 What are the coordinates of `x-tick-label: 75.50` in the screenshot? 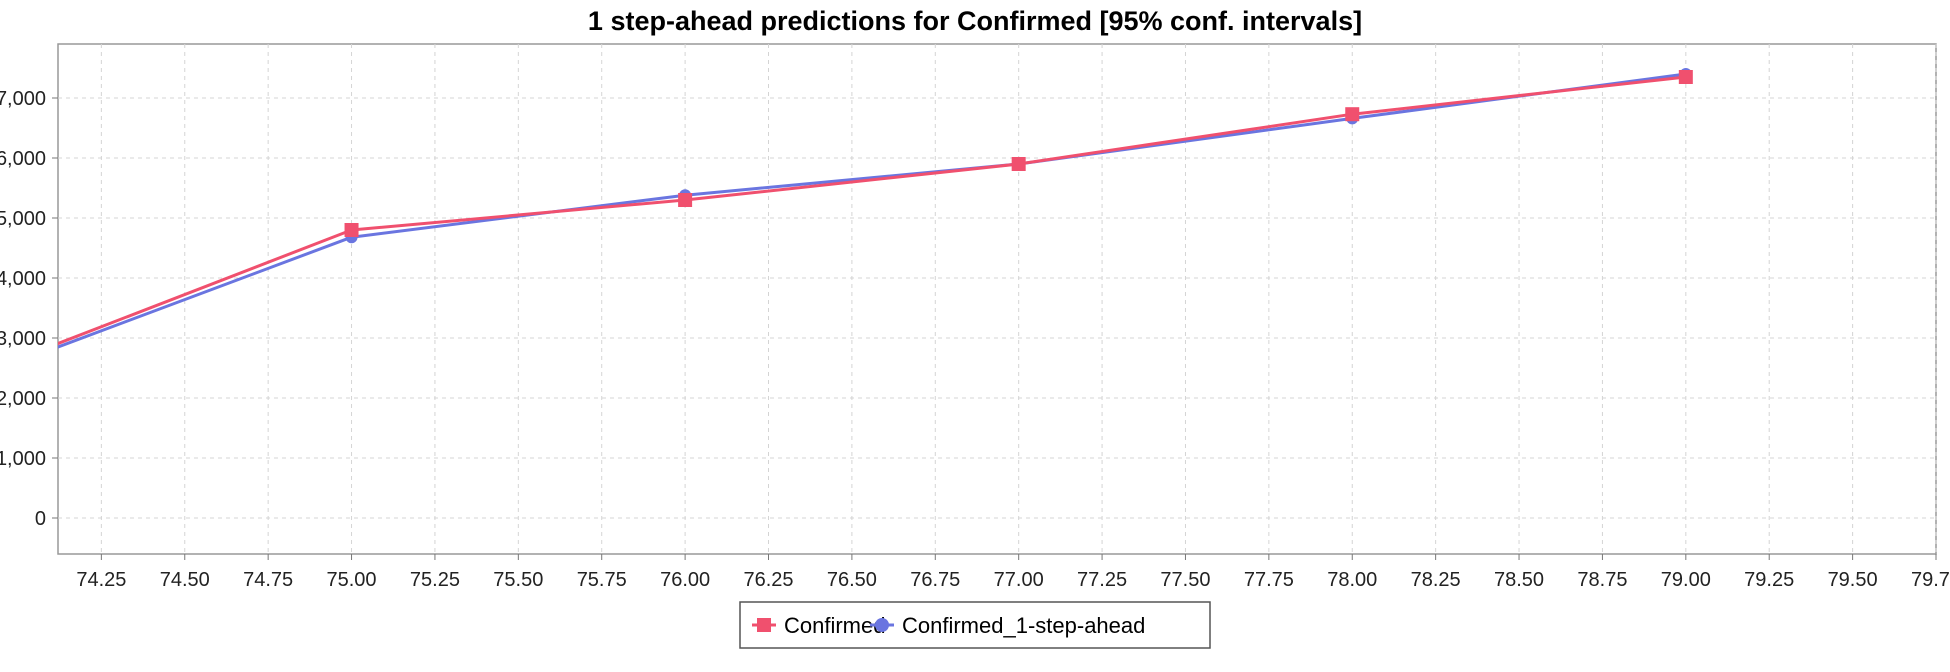 It's located at (518, 580).